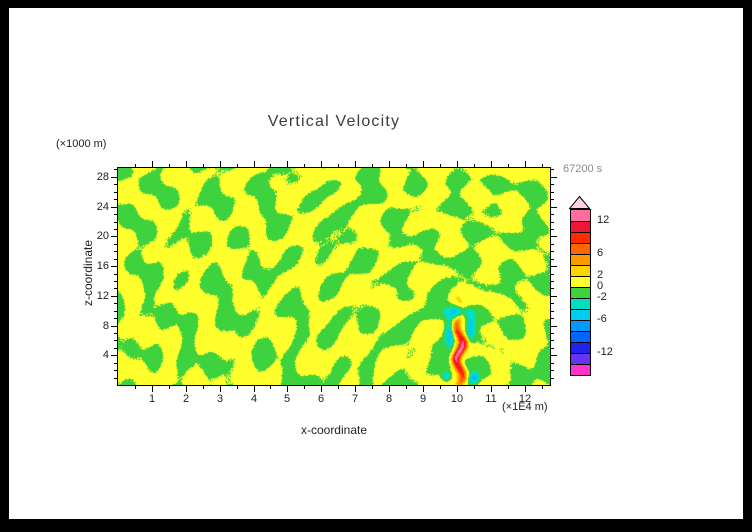 The width and height of the screenshot is (752, 532). Describe the element at coordinates (600, 275) in the screenshot. I see `colorbar-tick-label: 2` at that location.